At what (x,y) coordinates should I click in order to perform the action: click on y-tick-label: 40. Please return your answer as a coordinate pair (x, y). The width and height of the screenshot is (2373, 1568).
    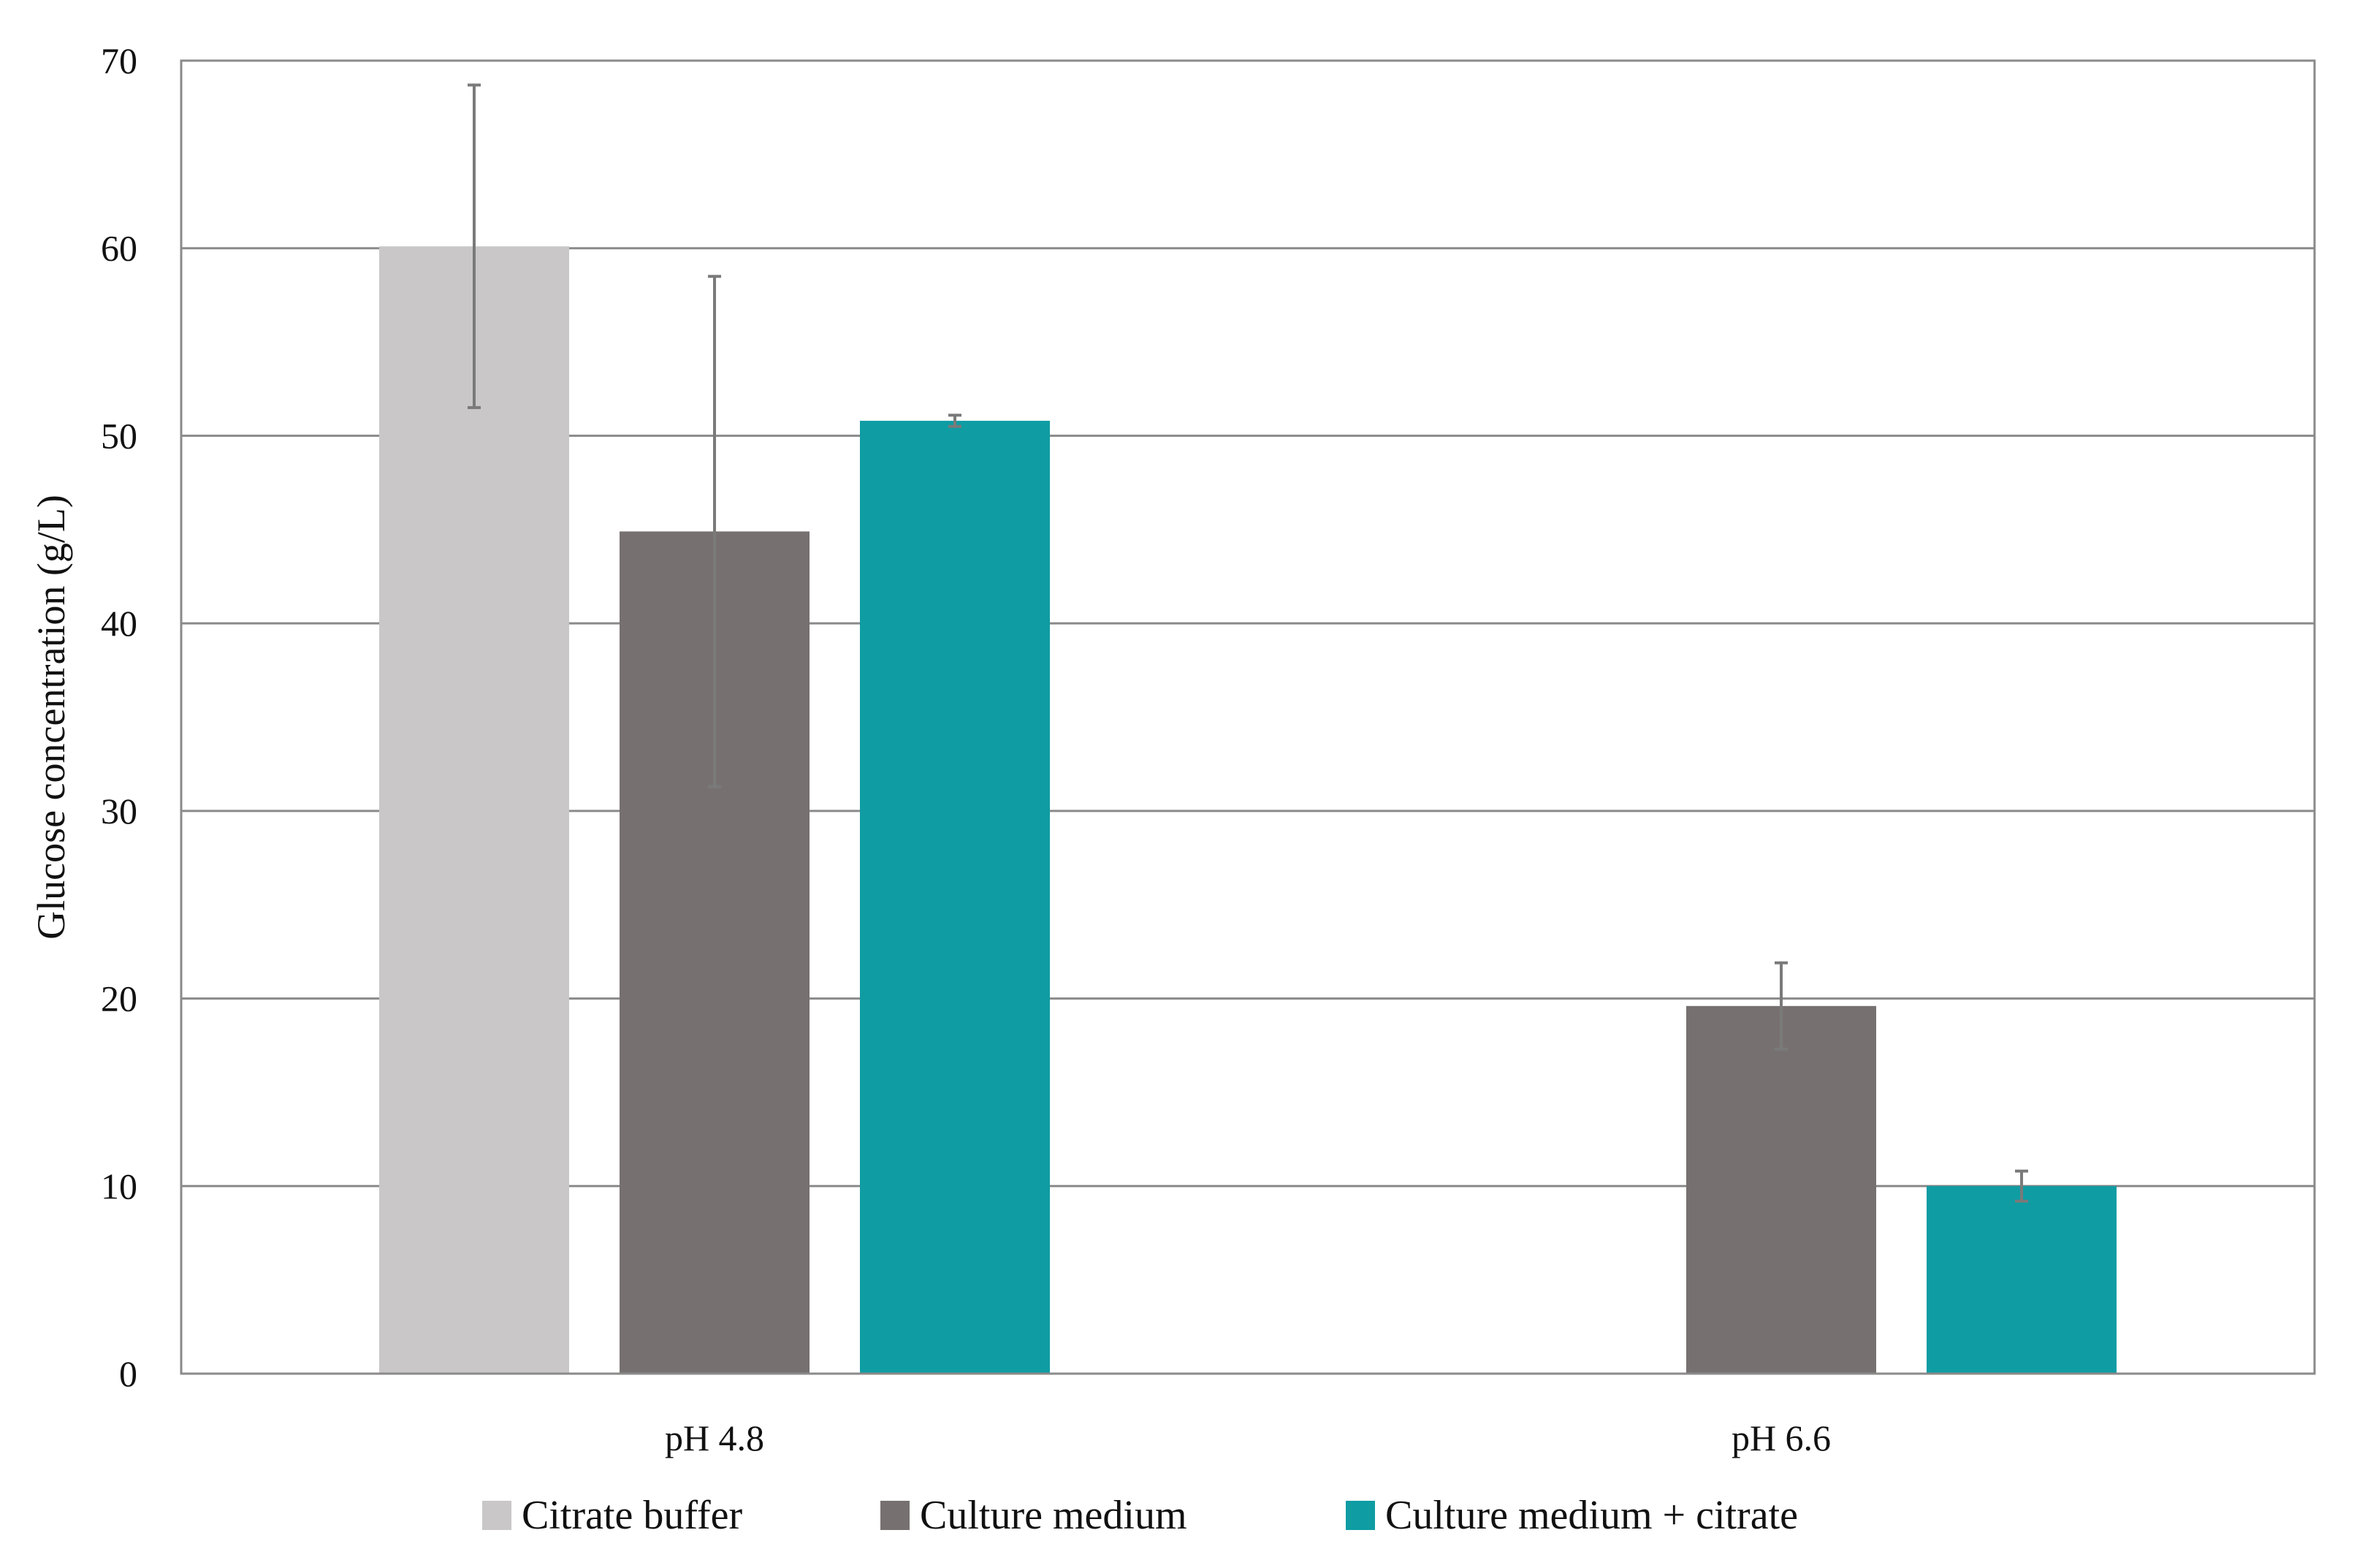
    Looking at the image, I should click on (119, 623).